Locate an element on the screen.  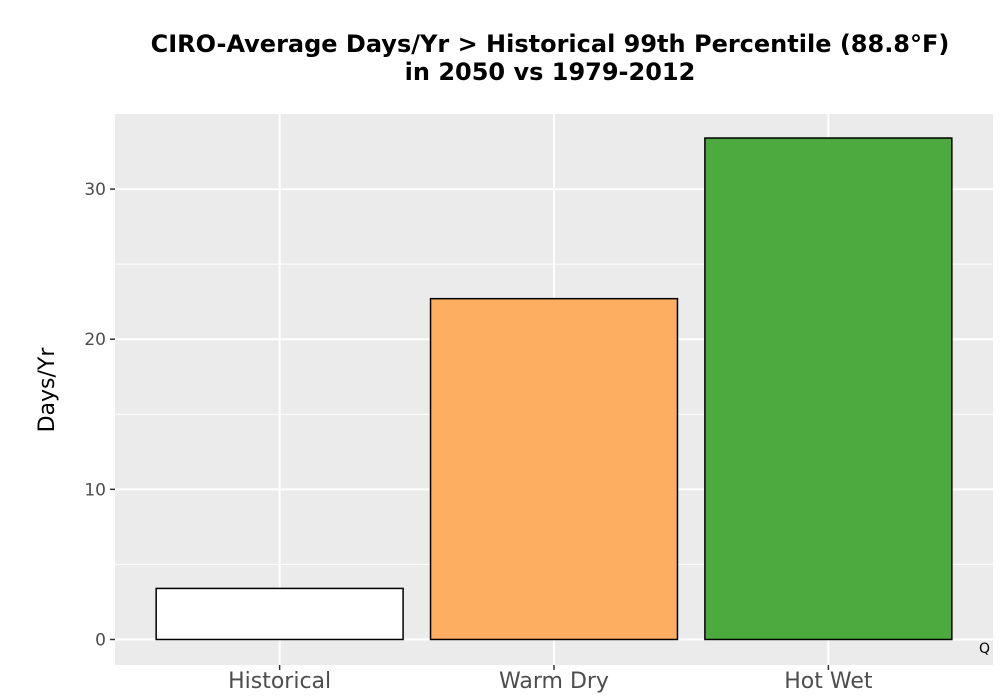
x-axis: Historical Warm Dry Hot Wet is located at coordinates (550, 679).